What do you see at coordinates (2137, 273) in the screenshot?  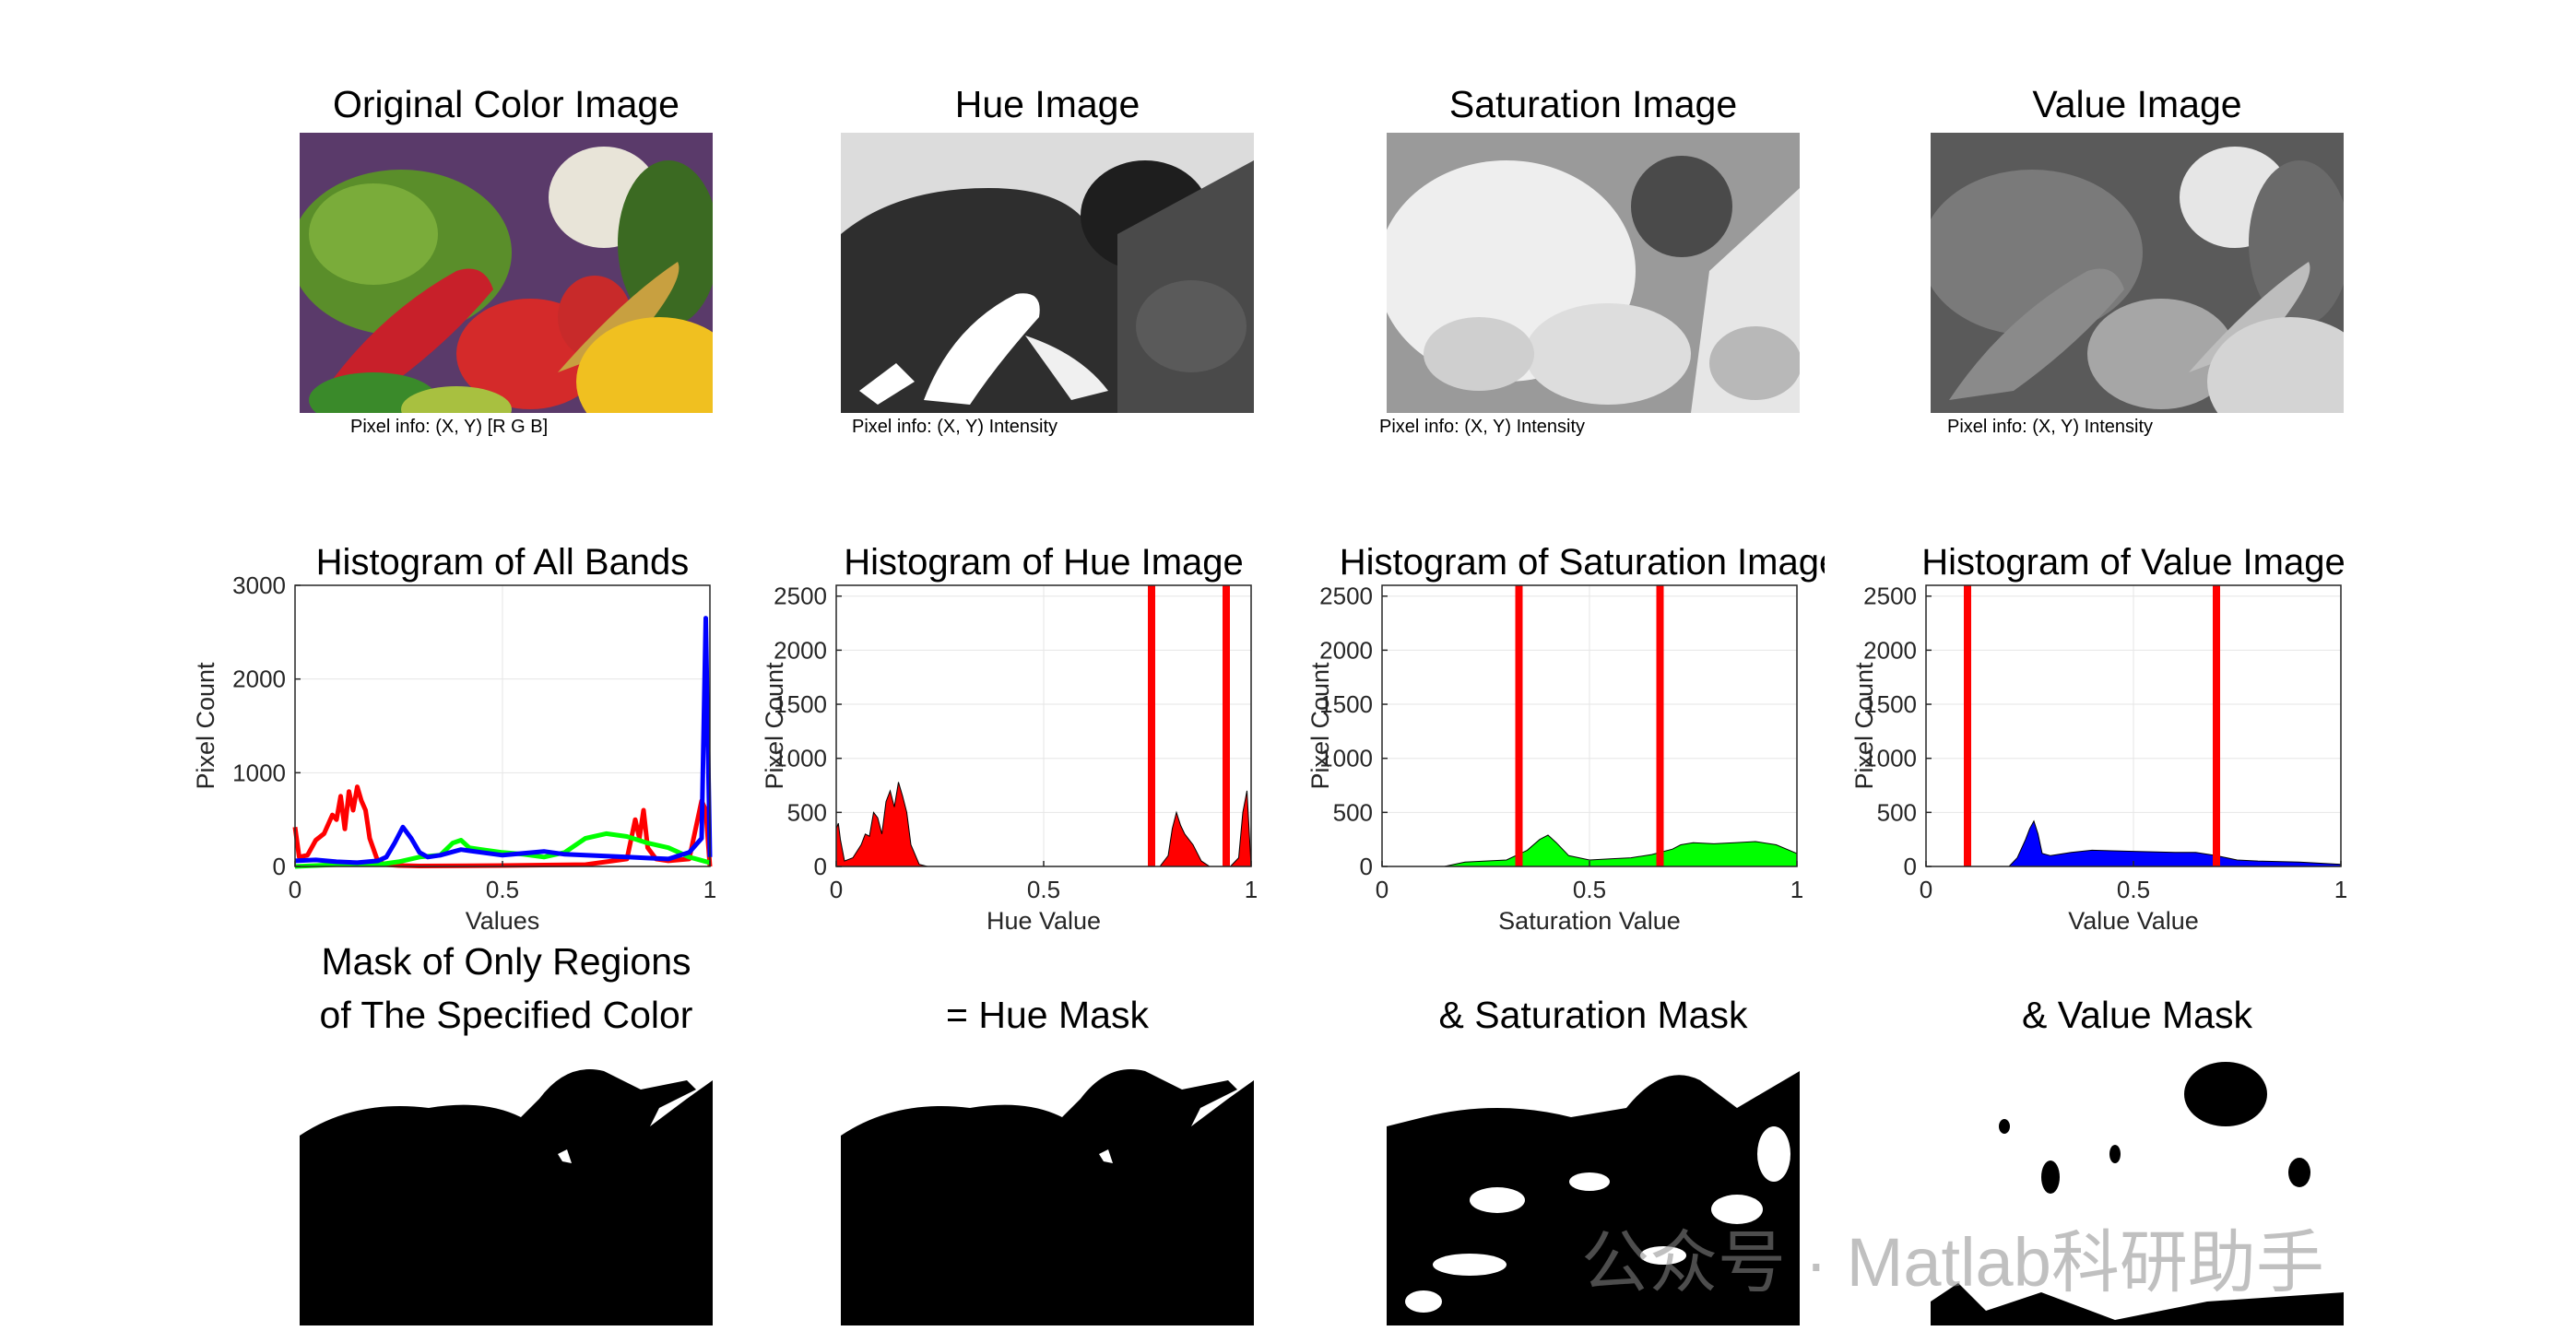 I see `value-image` at bounding box center [2137, 273].